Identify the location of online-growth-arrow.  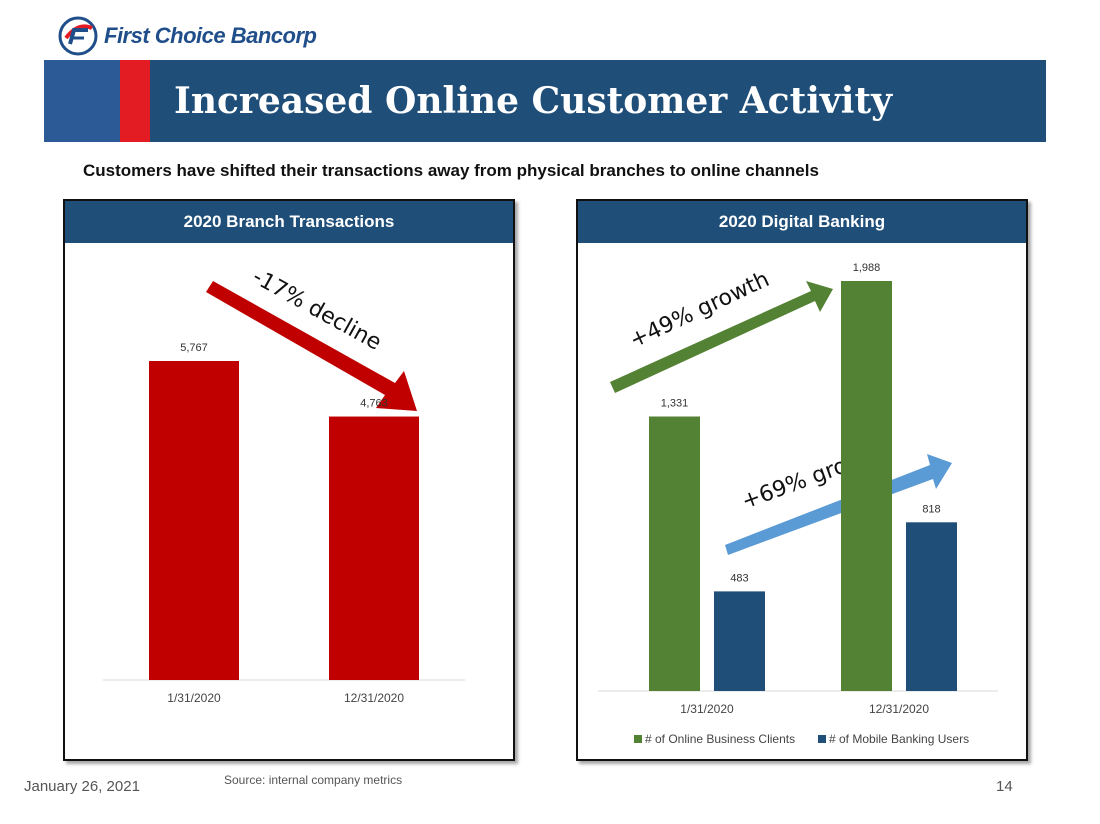
(721, 337).